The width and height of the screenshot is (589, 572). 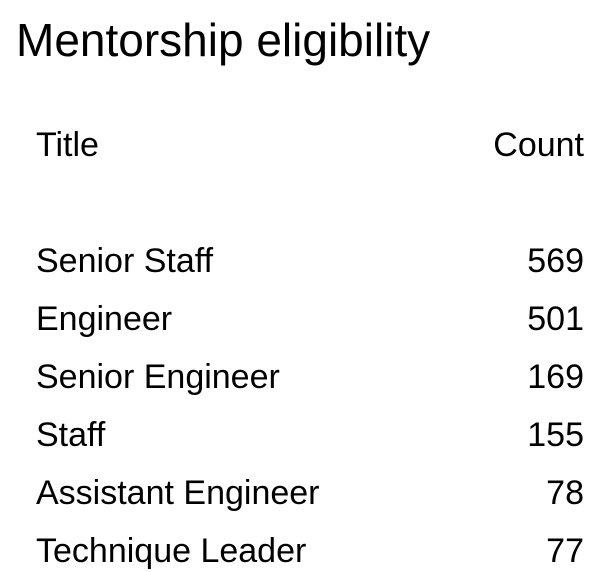 I want to click on column-header-count: Count, so click(x=538, y=145).